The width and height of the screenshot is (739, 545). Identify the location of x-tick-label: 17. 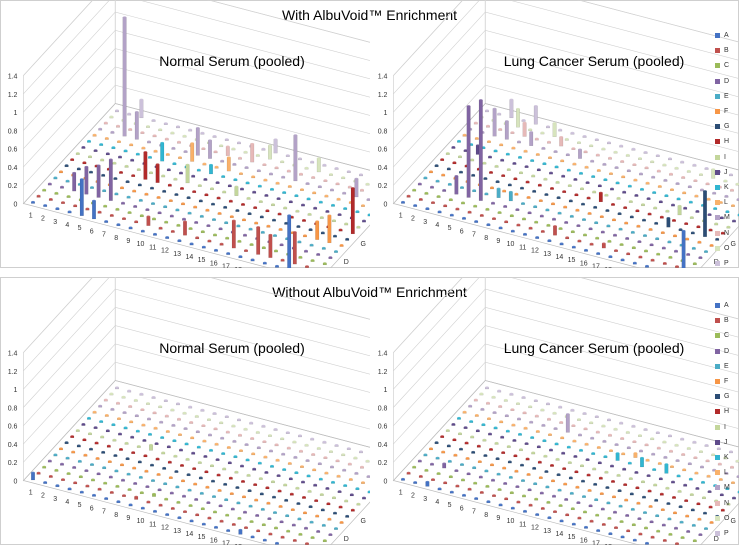
(226, 543).